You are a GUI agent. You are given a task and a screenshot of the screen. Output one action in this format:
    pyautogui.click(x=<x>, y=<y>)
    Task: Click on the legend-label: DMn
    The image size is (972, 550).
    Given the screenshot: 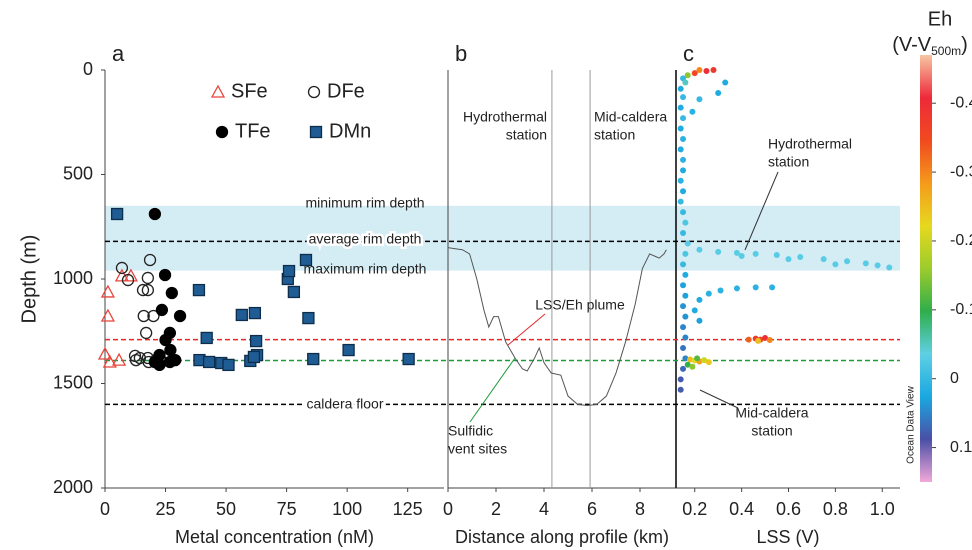 What is the action you would take?
    pyautogui.click(x=350, y=131)
    